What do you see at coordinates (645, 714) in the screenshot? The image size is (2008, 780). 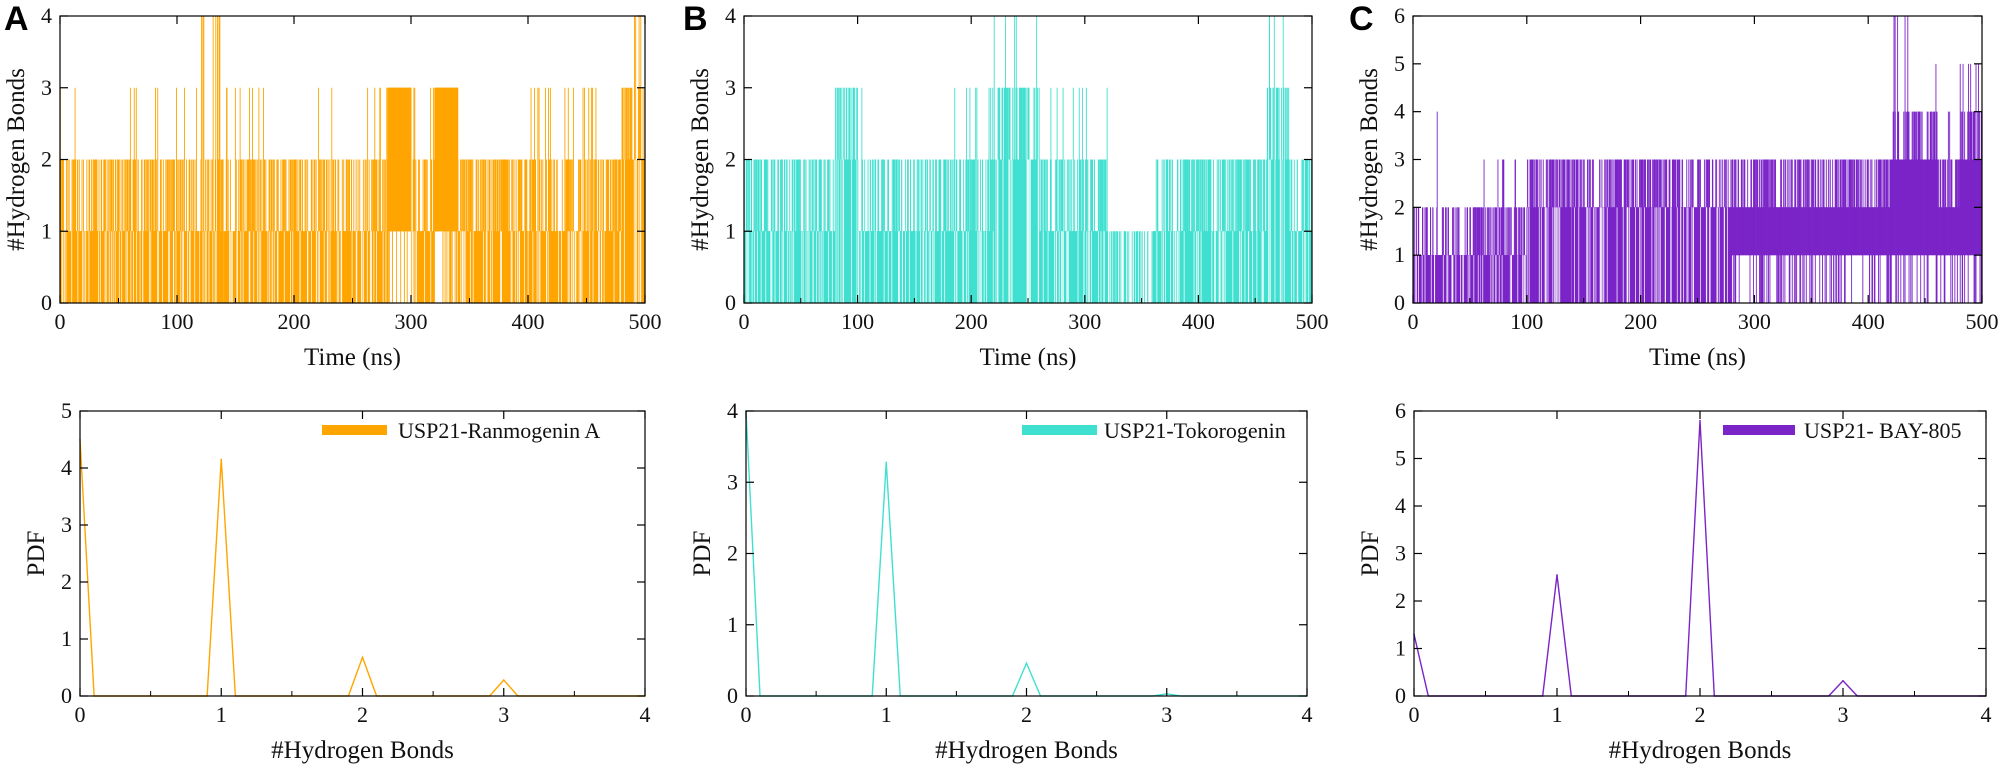 I see `pdf-x-tick-label-a: 4` at bounding box center [645, 714].